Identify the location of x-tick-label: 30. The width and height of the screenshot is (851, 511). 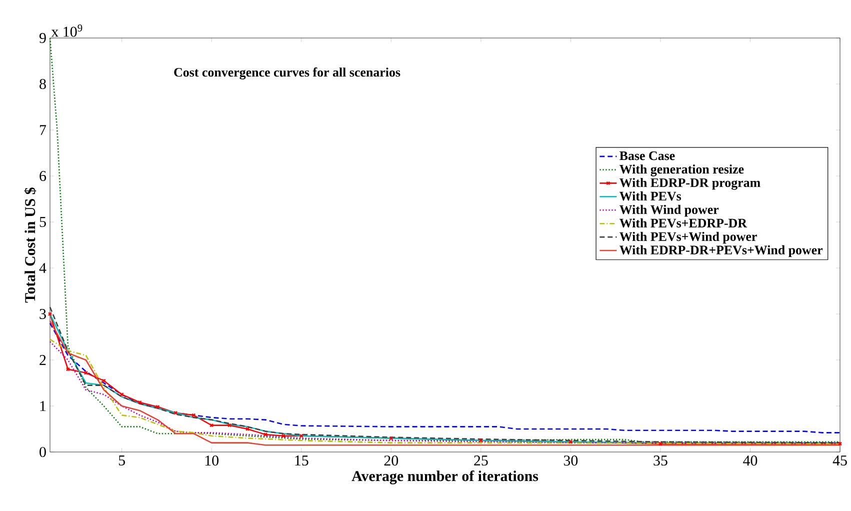
(571, 461).